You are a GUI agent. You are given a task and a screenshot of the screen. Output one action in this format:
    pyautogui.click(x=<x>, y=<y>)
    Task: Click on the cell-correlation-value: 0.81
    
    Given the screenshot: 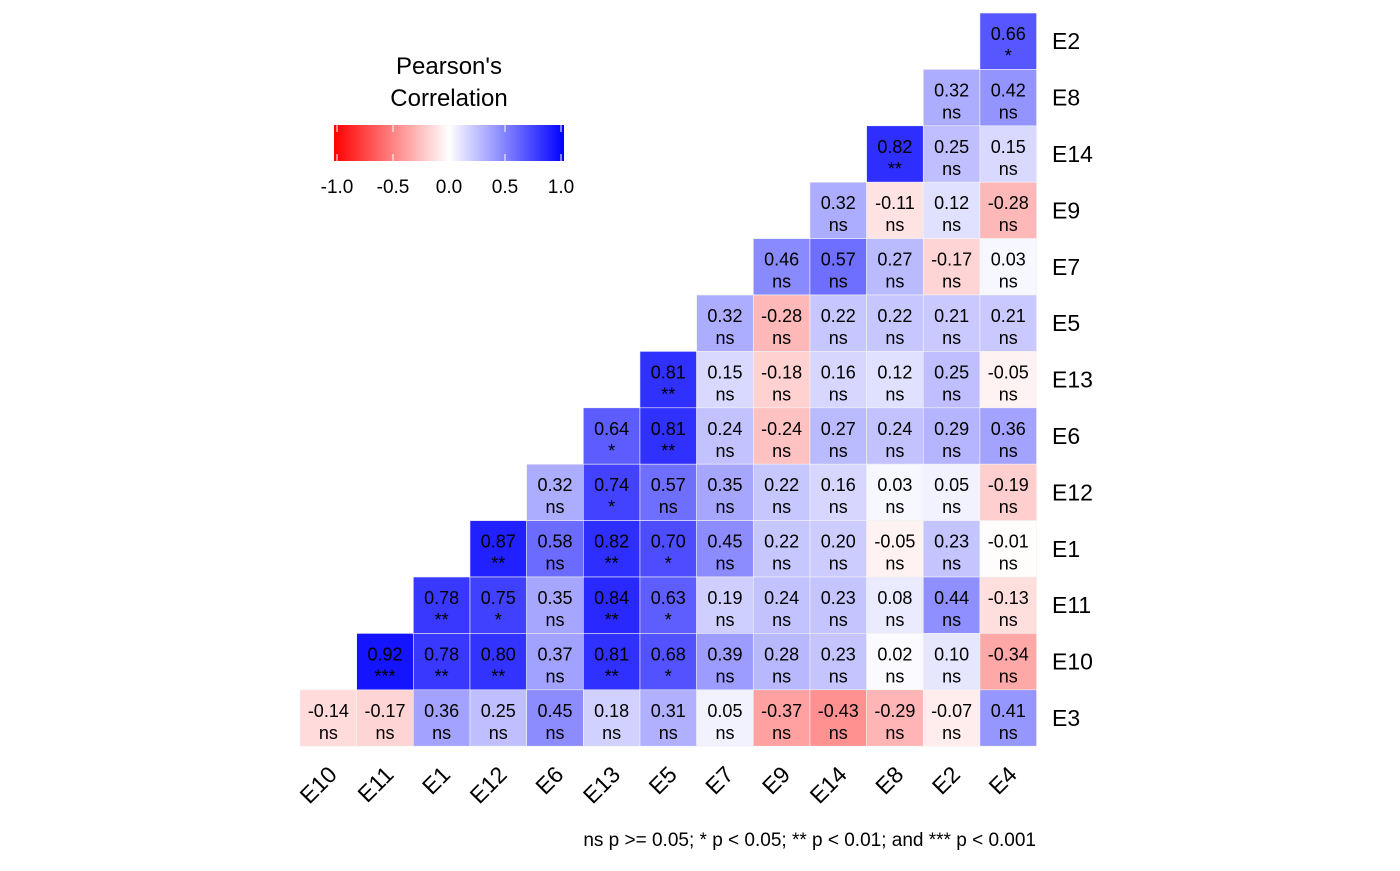 What is the action you would take?
    pyautogui.click(x=668, y=372)
    